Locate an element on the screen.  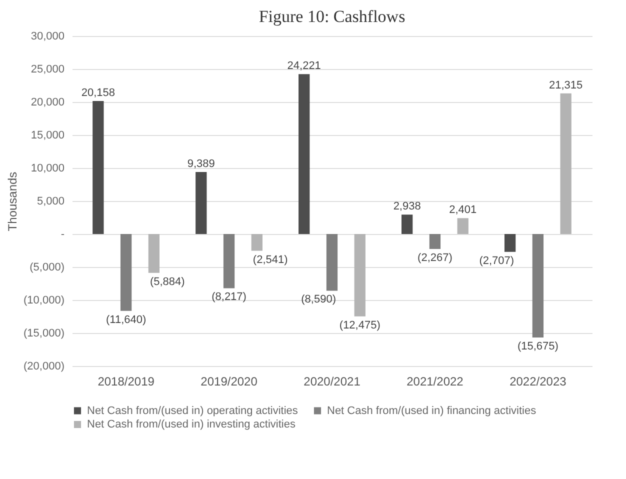
data-label: (2,541) is located at coordinates (270, 260).